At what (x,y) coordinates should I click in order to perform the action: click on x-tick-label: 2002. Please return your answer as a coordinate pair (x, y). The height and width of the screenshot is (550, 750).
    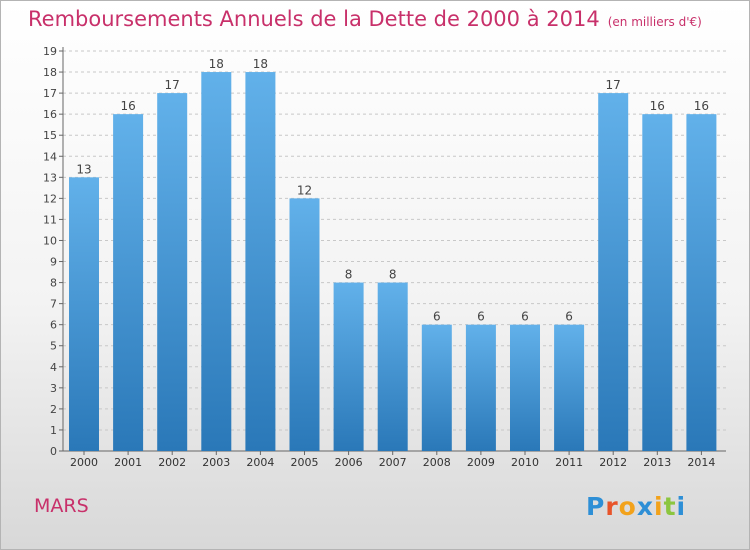
    Looking at the image, I should click on (172, 462).